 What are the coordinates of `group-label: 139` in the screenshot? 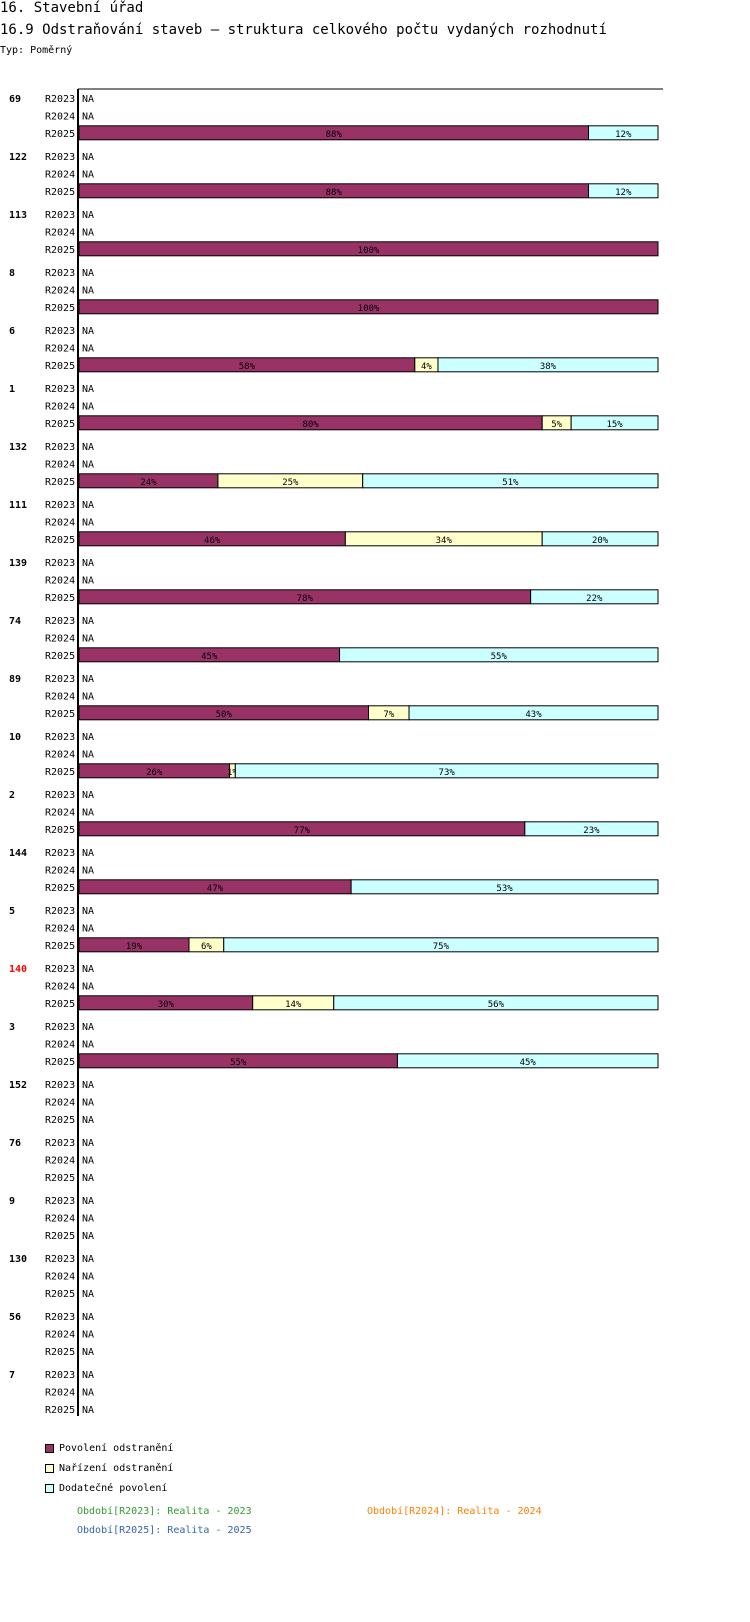 It's located at (18, 563).